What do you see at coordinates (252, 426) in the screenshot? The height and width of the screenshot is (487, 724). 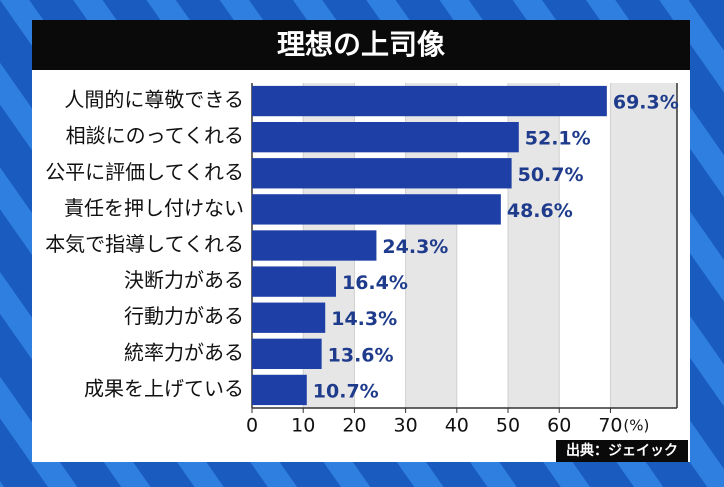 I see `x-tick-label: 0` at bounding box center [252, 426].